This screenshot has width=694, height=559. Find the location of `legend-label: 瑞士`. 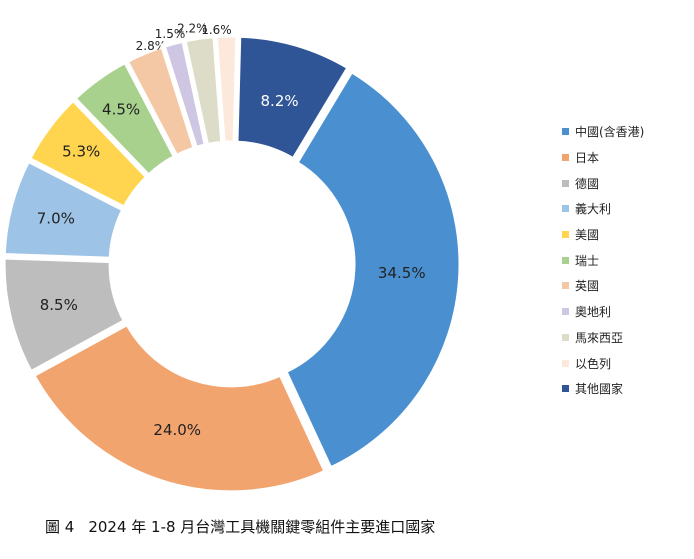

legend-label: 瑞士 is located at coordinates (587, 260).